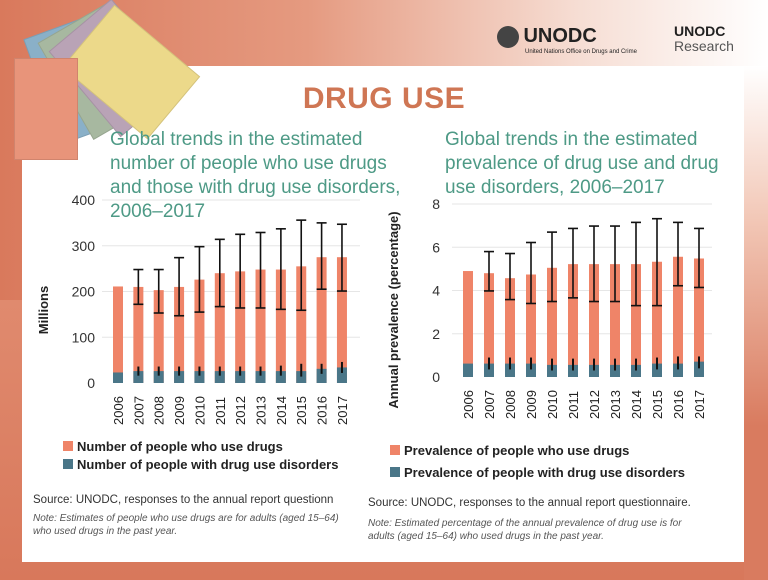 The width and height of the screenshot is (768, 580). Describe the element at coordinates (700, 31) in the screenshot. I see `research-logo-line1: UNODC` at that location.